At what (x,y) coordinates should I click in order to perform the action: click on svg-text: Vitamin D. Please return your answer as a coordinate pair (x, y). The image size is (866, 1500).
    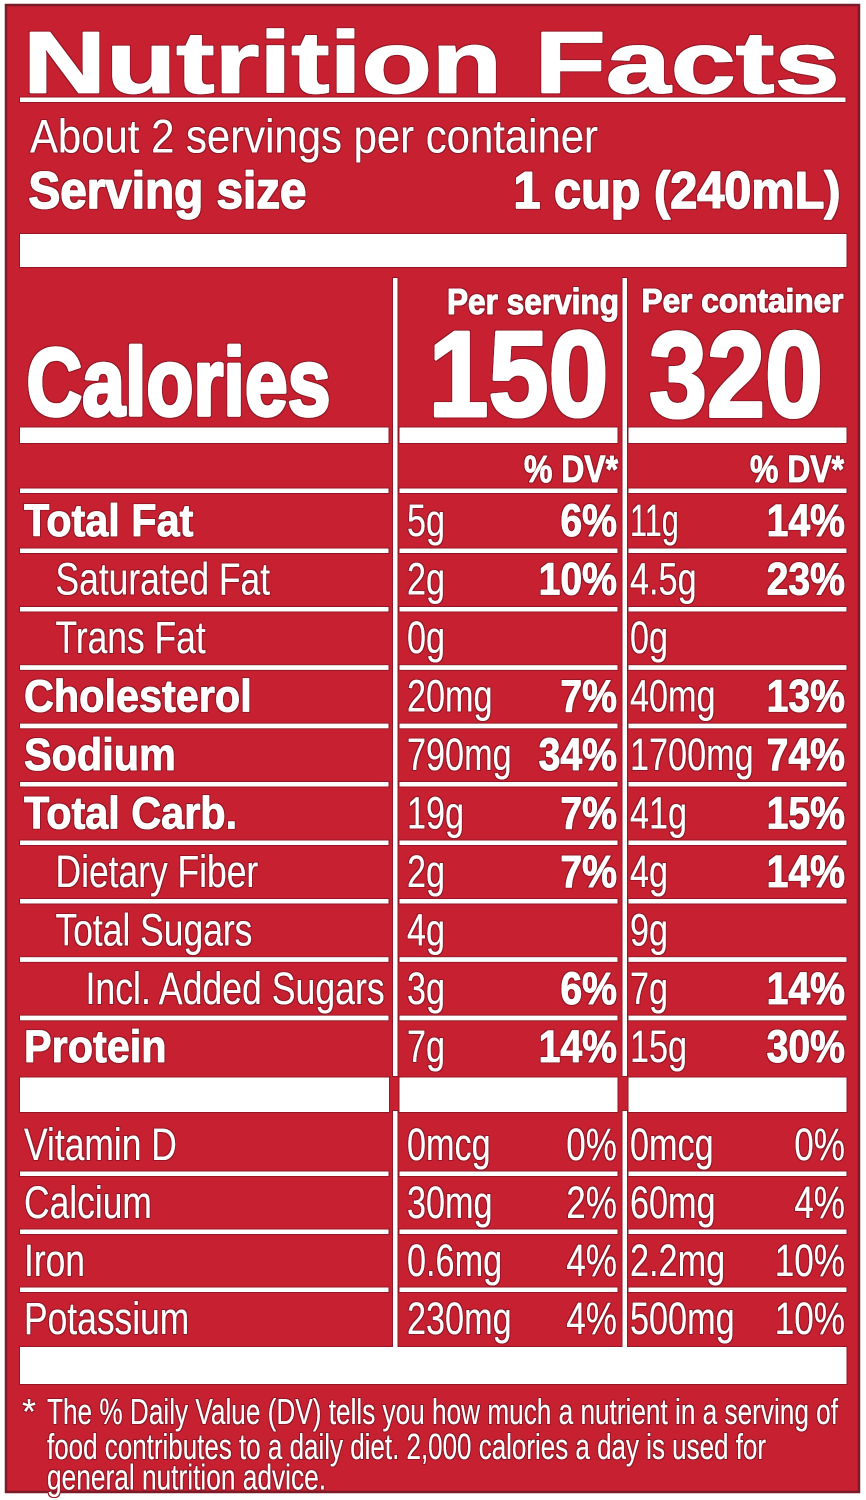
    Looking at the image, I should click on (100, 1144).